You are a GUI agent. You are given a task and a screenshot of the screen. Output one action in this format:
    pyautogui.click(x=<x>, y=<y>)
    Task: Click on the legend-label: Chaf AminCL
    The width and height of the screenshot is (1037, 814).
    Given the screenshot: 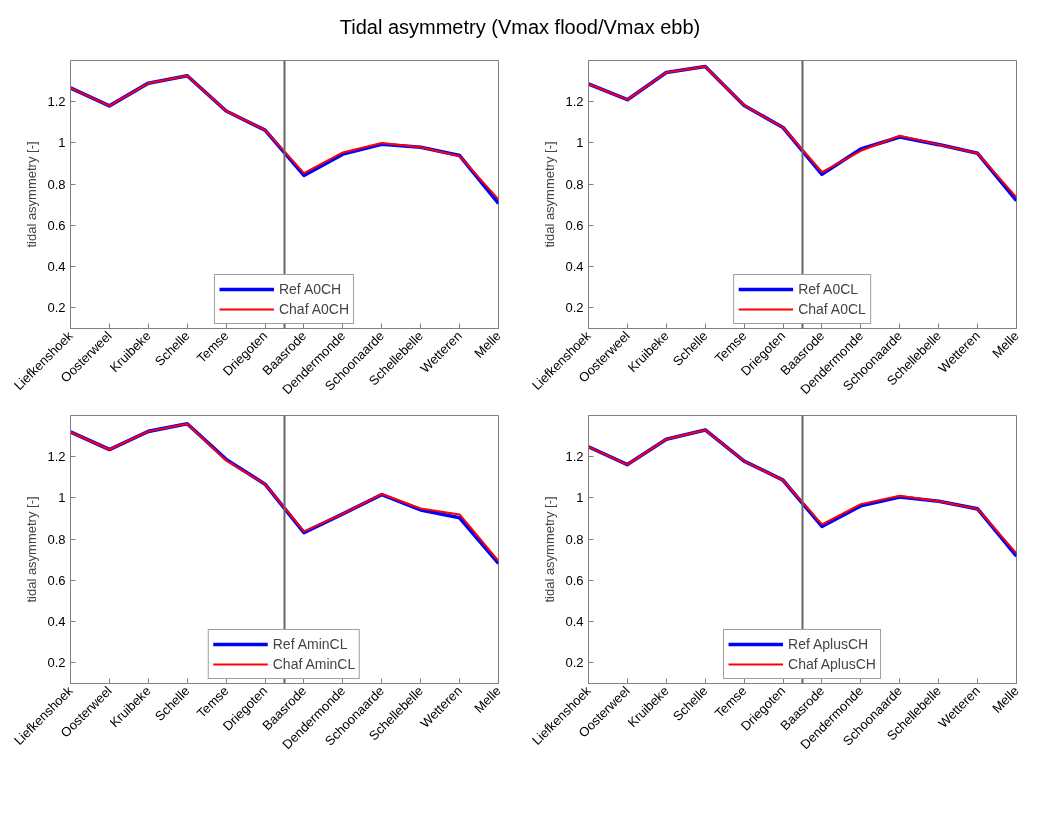 What is the action you would take?
    pyautogui.click(x=314, y=664)
    